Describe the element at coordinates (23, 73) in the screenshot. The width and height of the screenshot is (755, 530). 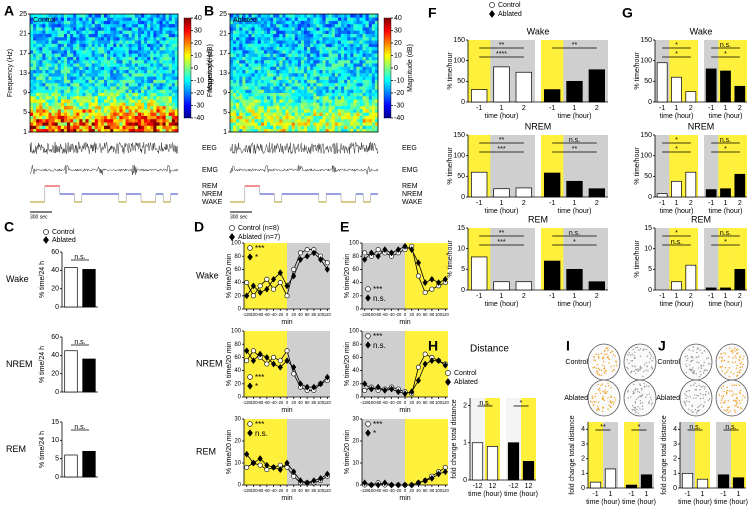
I see `y-tick-label: 13` at that location.